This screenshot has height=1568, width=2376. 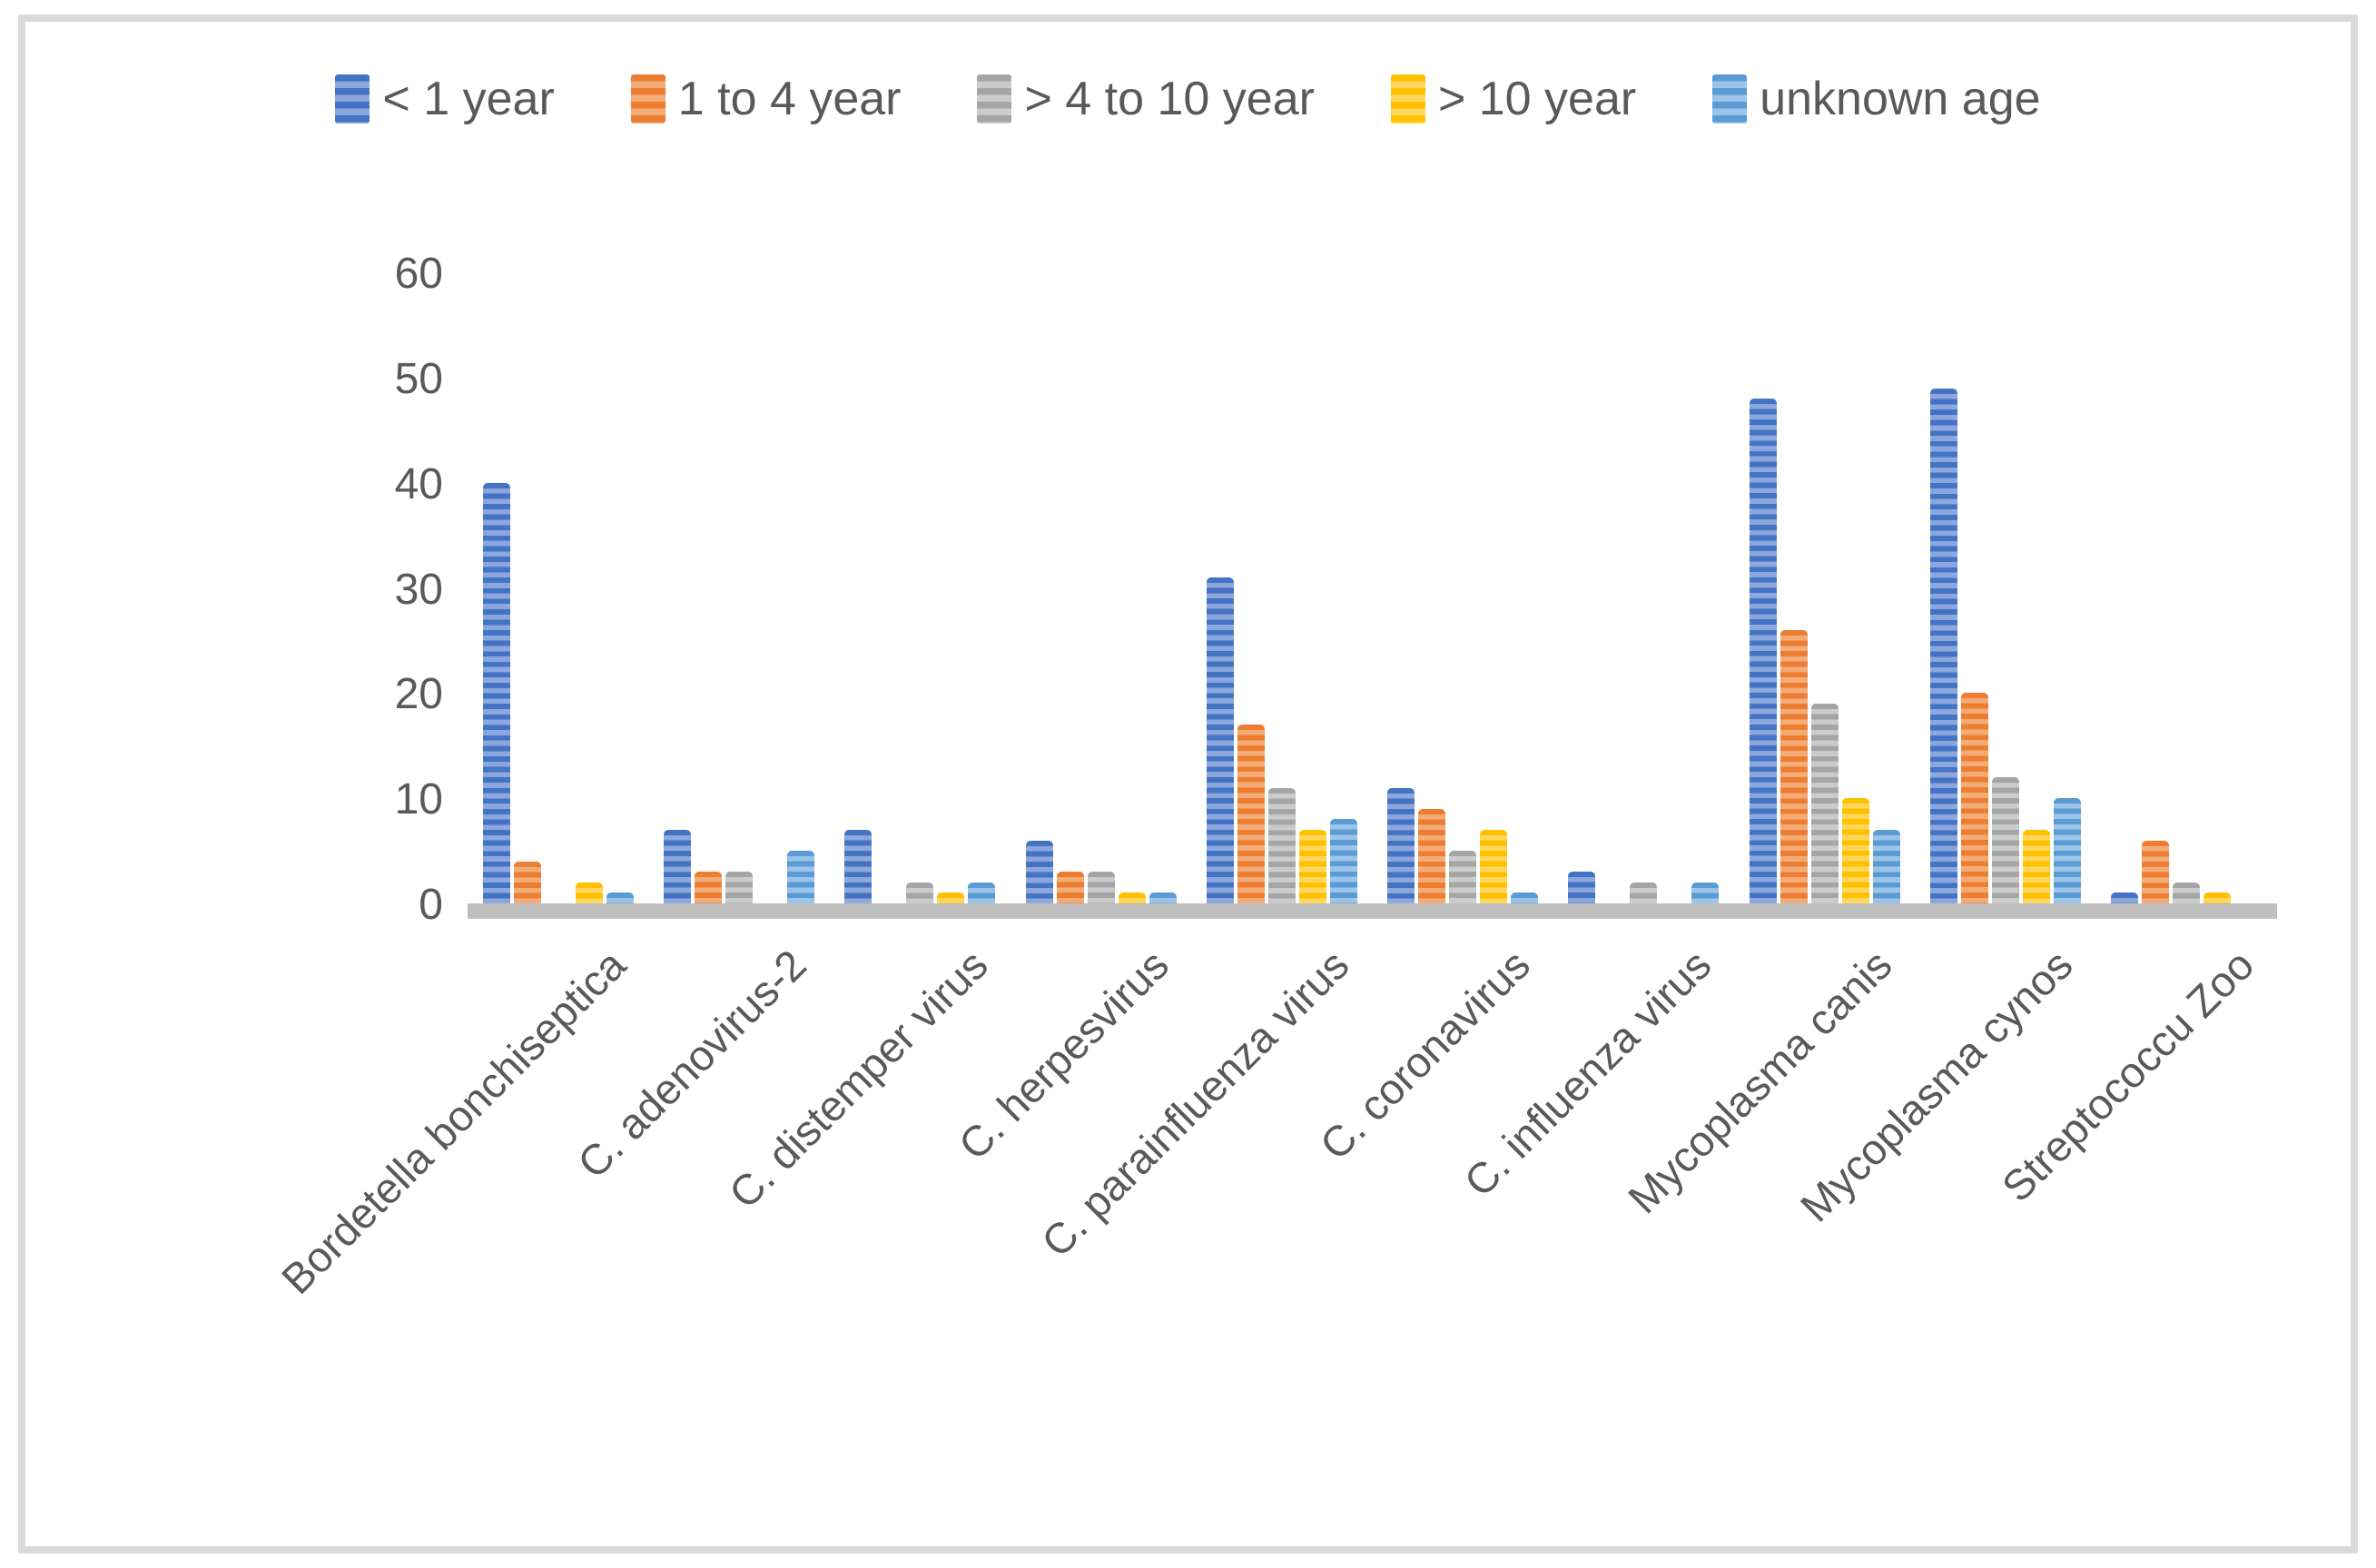 I want to click on y-axis-tick-label: 10, so click(x=418, y=799).